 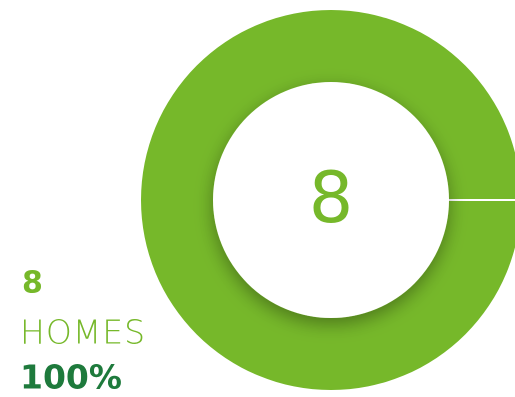 What do you see at coordinates (71, 377) in the screenshot?
I see `legend-percent: 100%` at bounding box center [71, 377].